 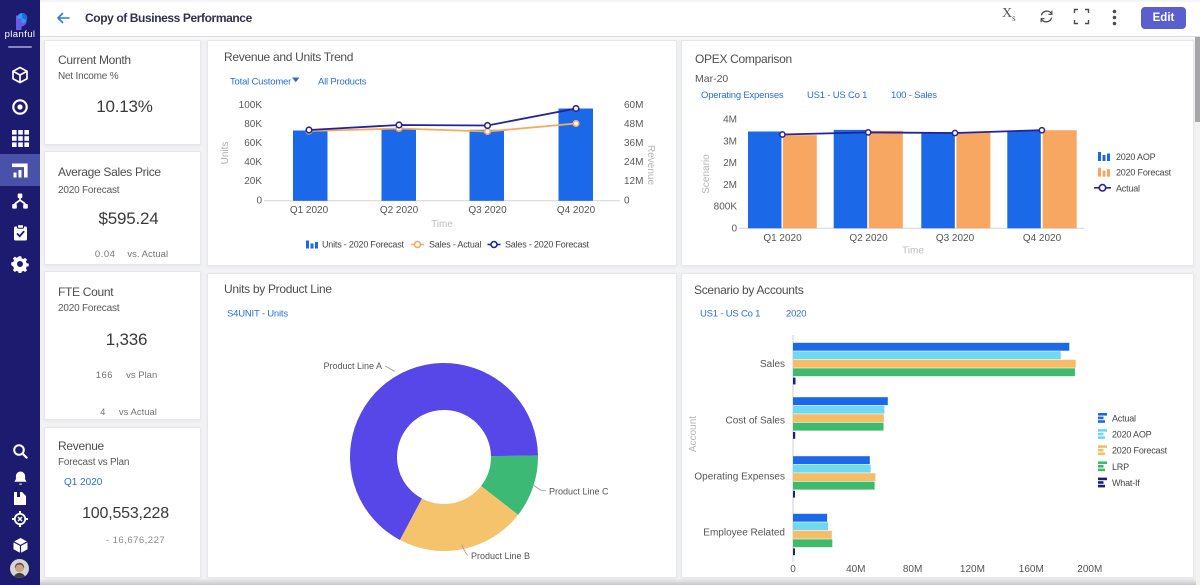 I want to click on svg-text: 40M, so click(x=855, y=569).